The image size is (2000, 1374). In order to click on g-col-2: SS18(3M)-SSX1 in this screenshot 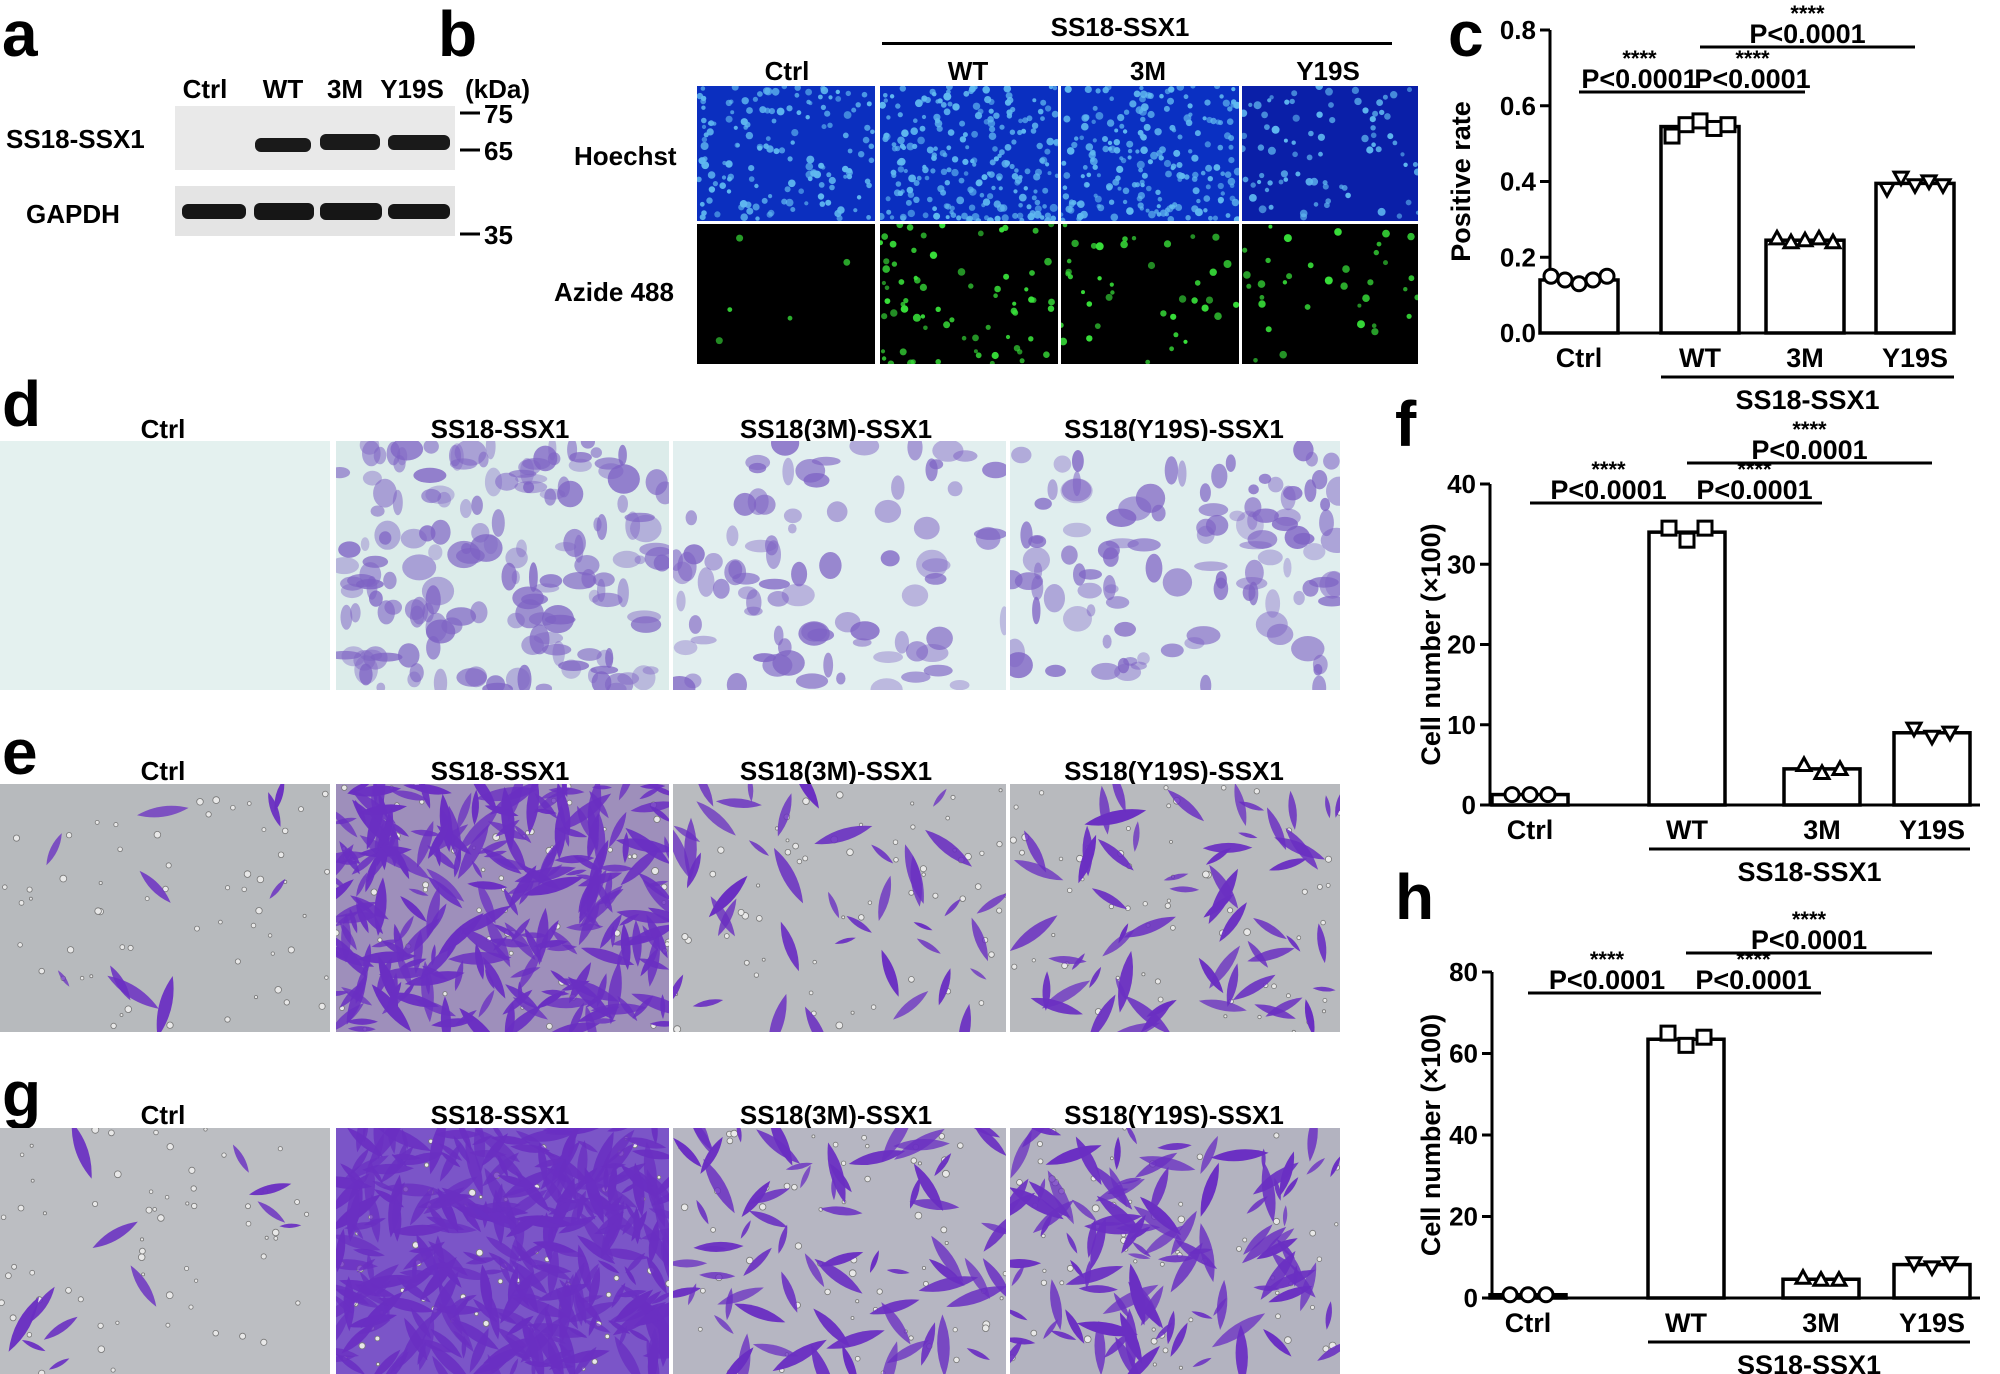, I will do `click(836, 1115)`.